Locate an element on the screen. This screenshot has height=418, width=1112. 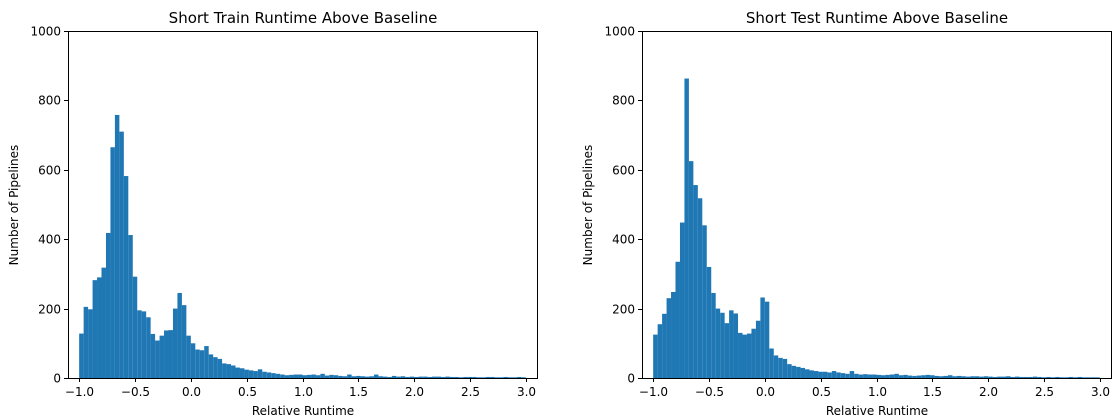
x-tick-label: −1.0 is located at coordinates (79, 392).